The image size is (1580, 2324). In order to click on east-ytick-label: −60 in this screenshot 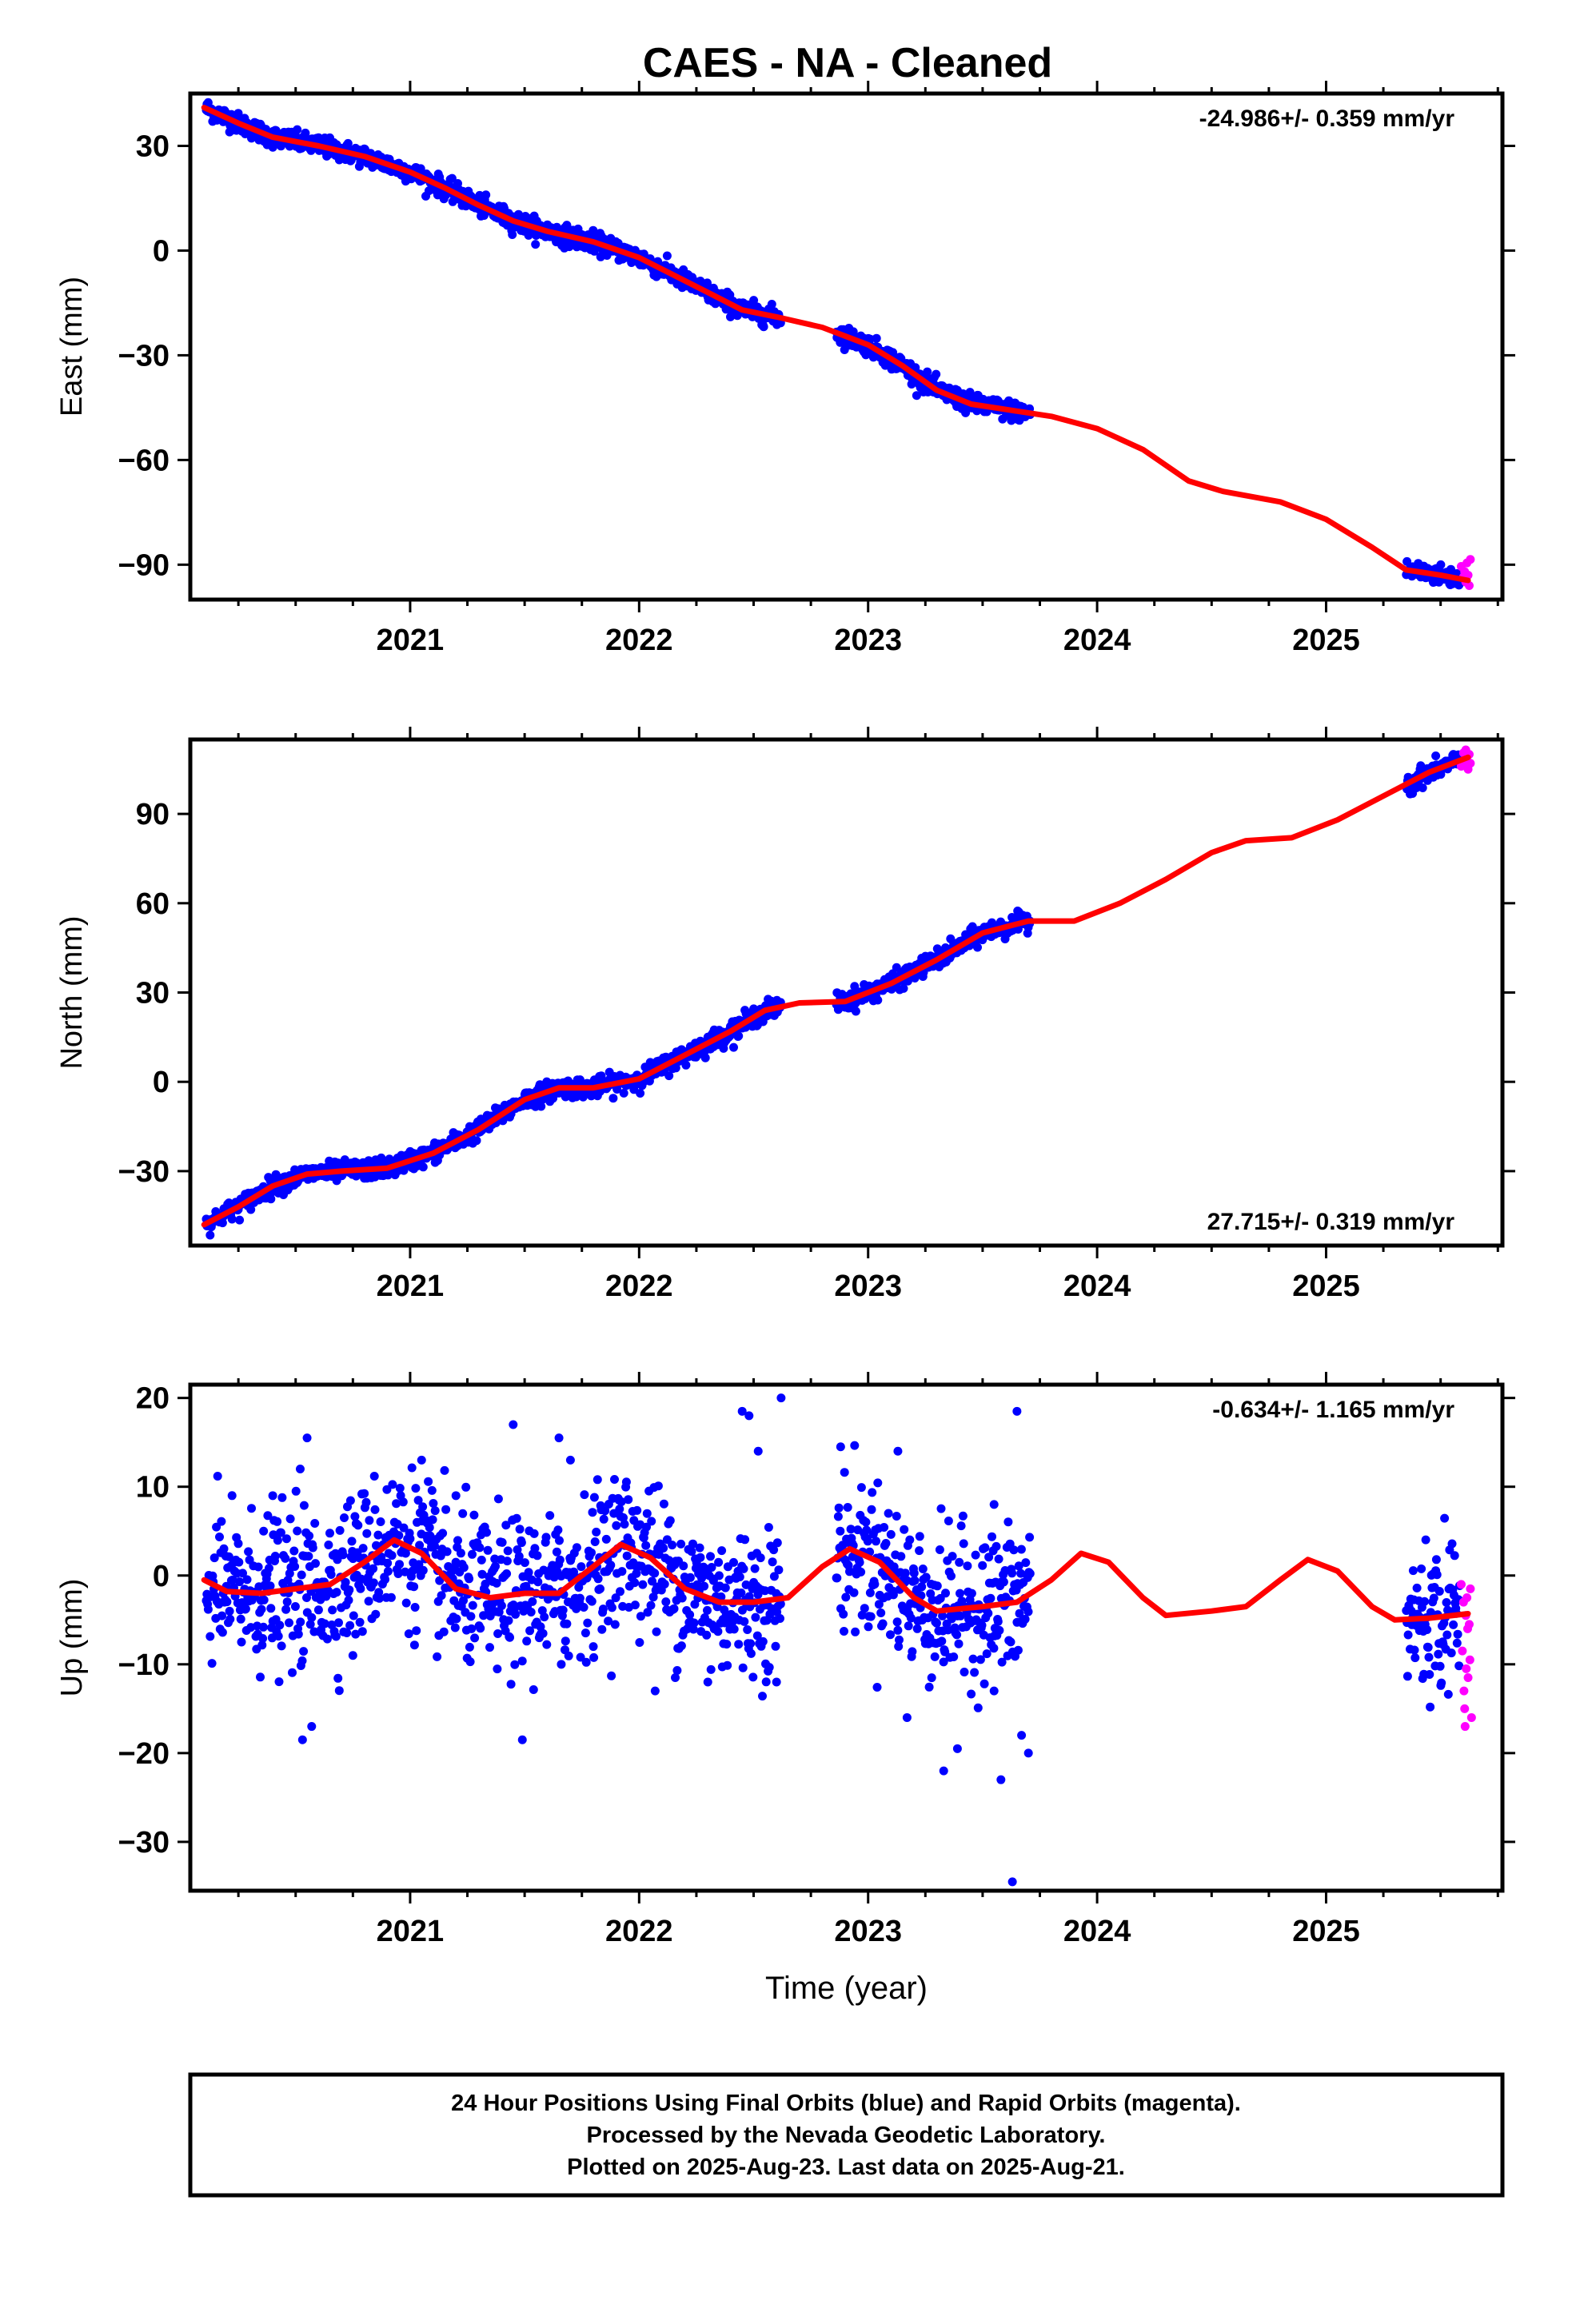, I will do `click(144, 461)`.